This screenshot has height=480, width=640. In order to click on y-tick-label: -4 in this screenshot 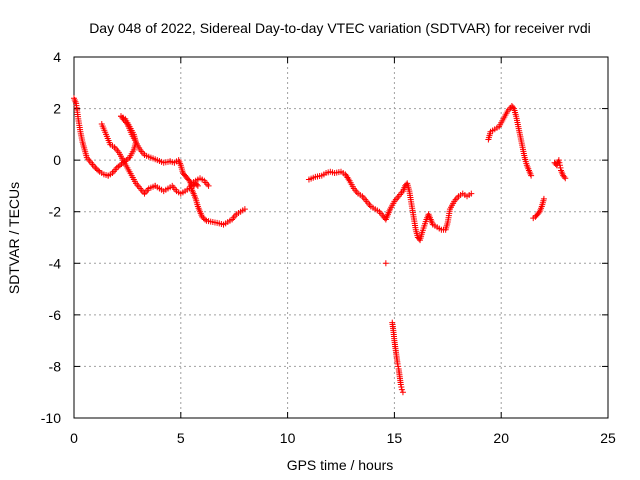, I will do `click(55, 263)`.